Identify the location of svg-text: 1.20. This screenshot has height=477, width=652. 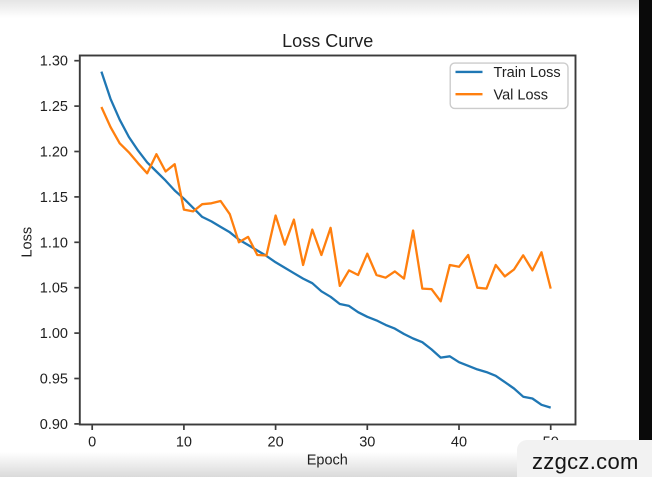
(54, 153).